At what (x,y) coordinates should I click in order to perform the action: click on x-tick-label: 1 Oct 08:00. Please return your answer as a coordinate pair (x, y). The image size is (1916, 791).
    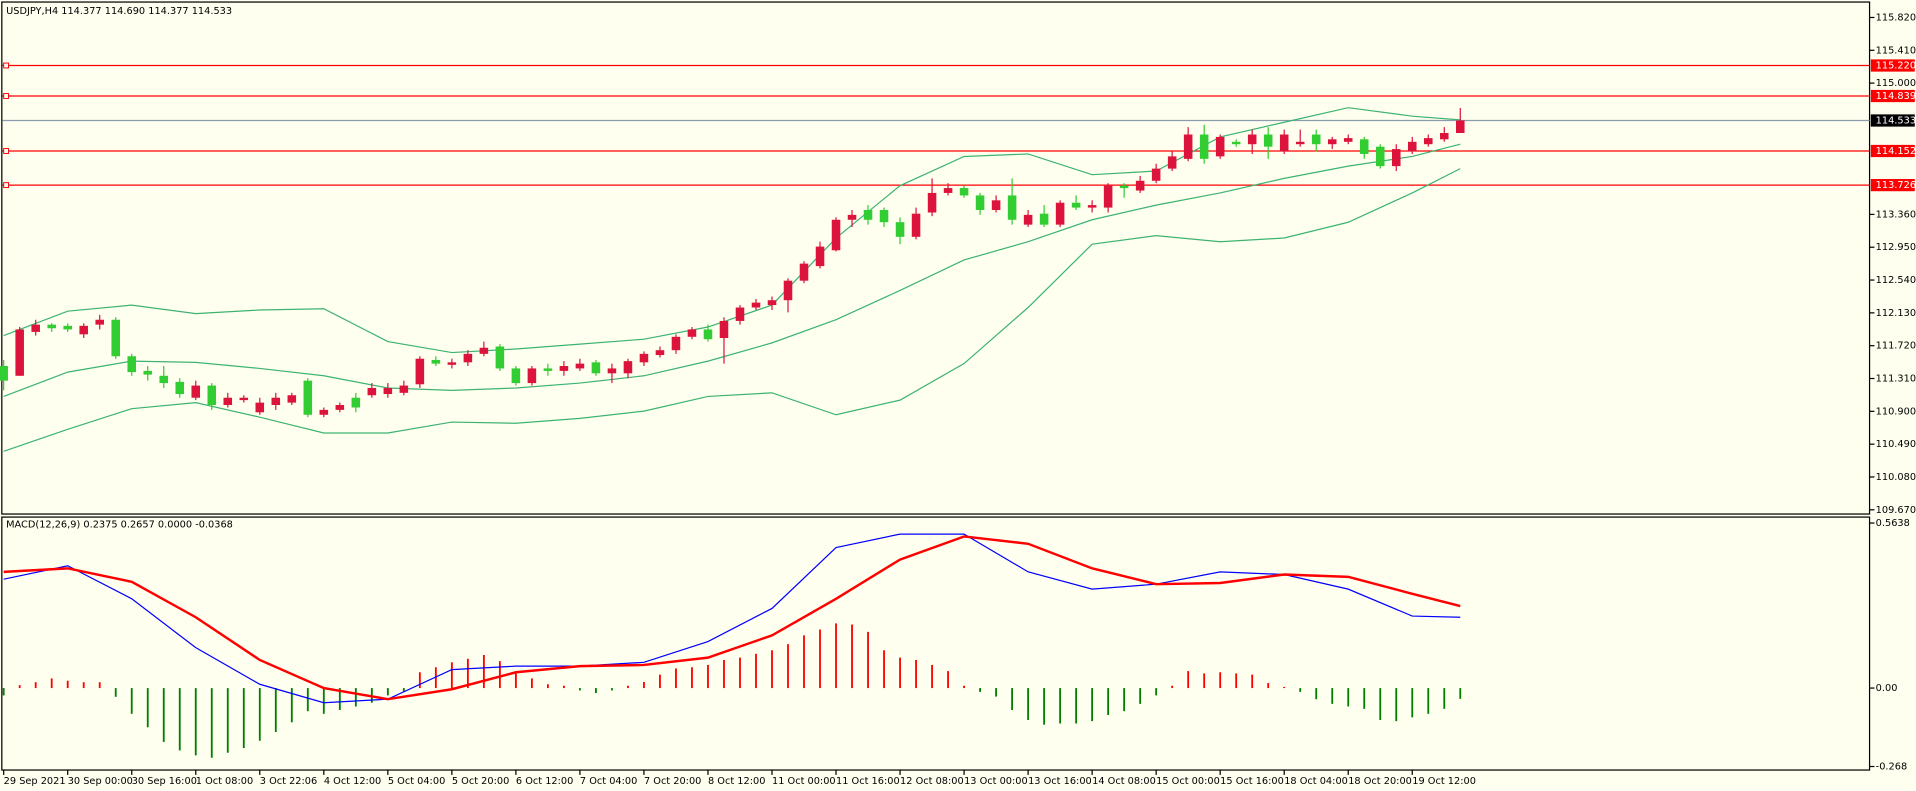
    Looking at the image, I should click on (224, 781).